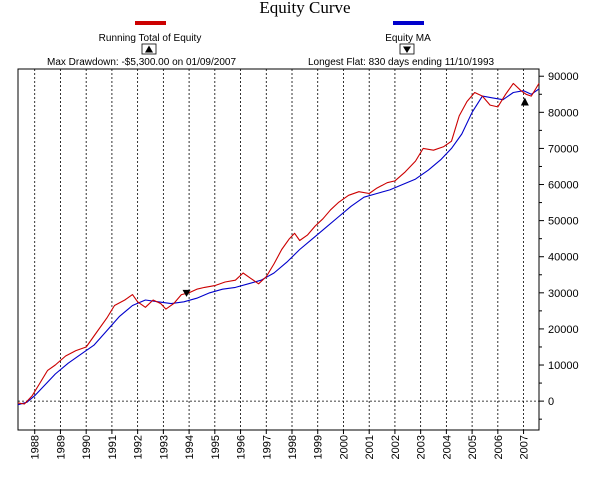 The width and height of the screenshot is (600, 478). I want to click on down-triangle-icon, so click(407, 49).